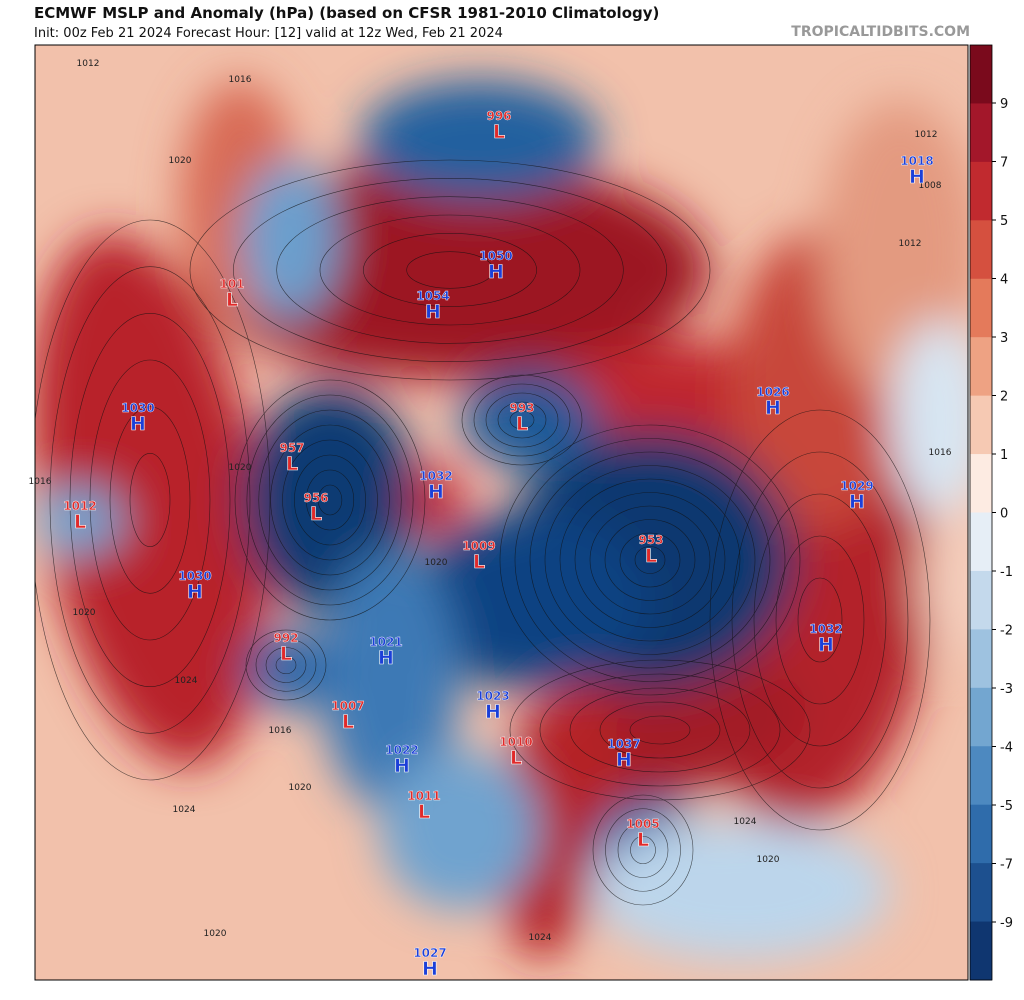 The image size is (1024, 1000). I want to click on center-value: 1050, so click(495, 256).